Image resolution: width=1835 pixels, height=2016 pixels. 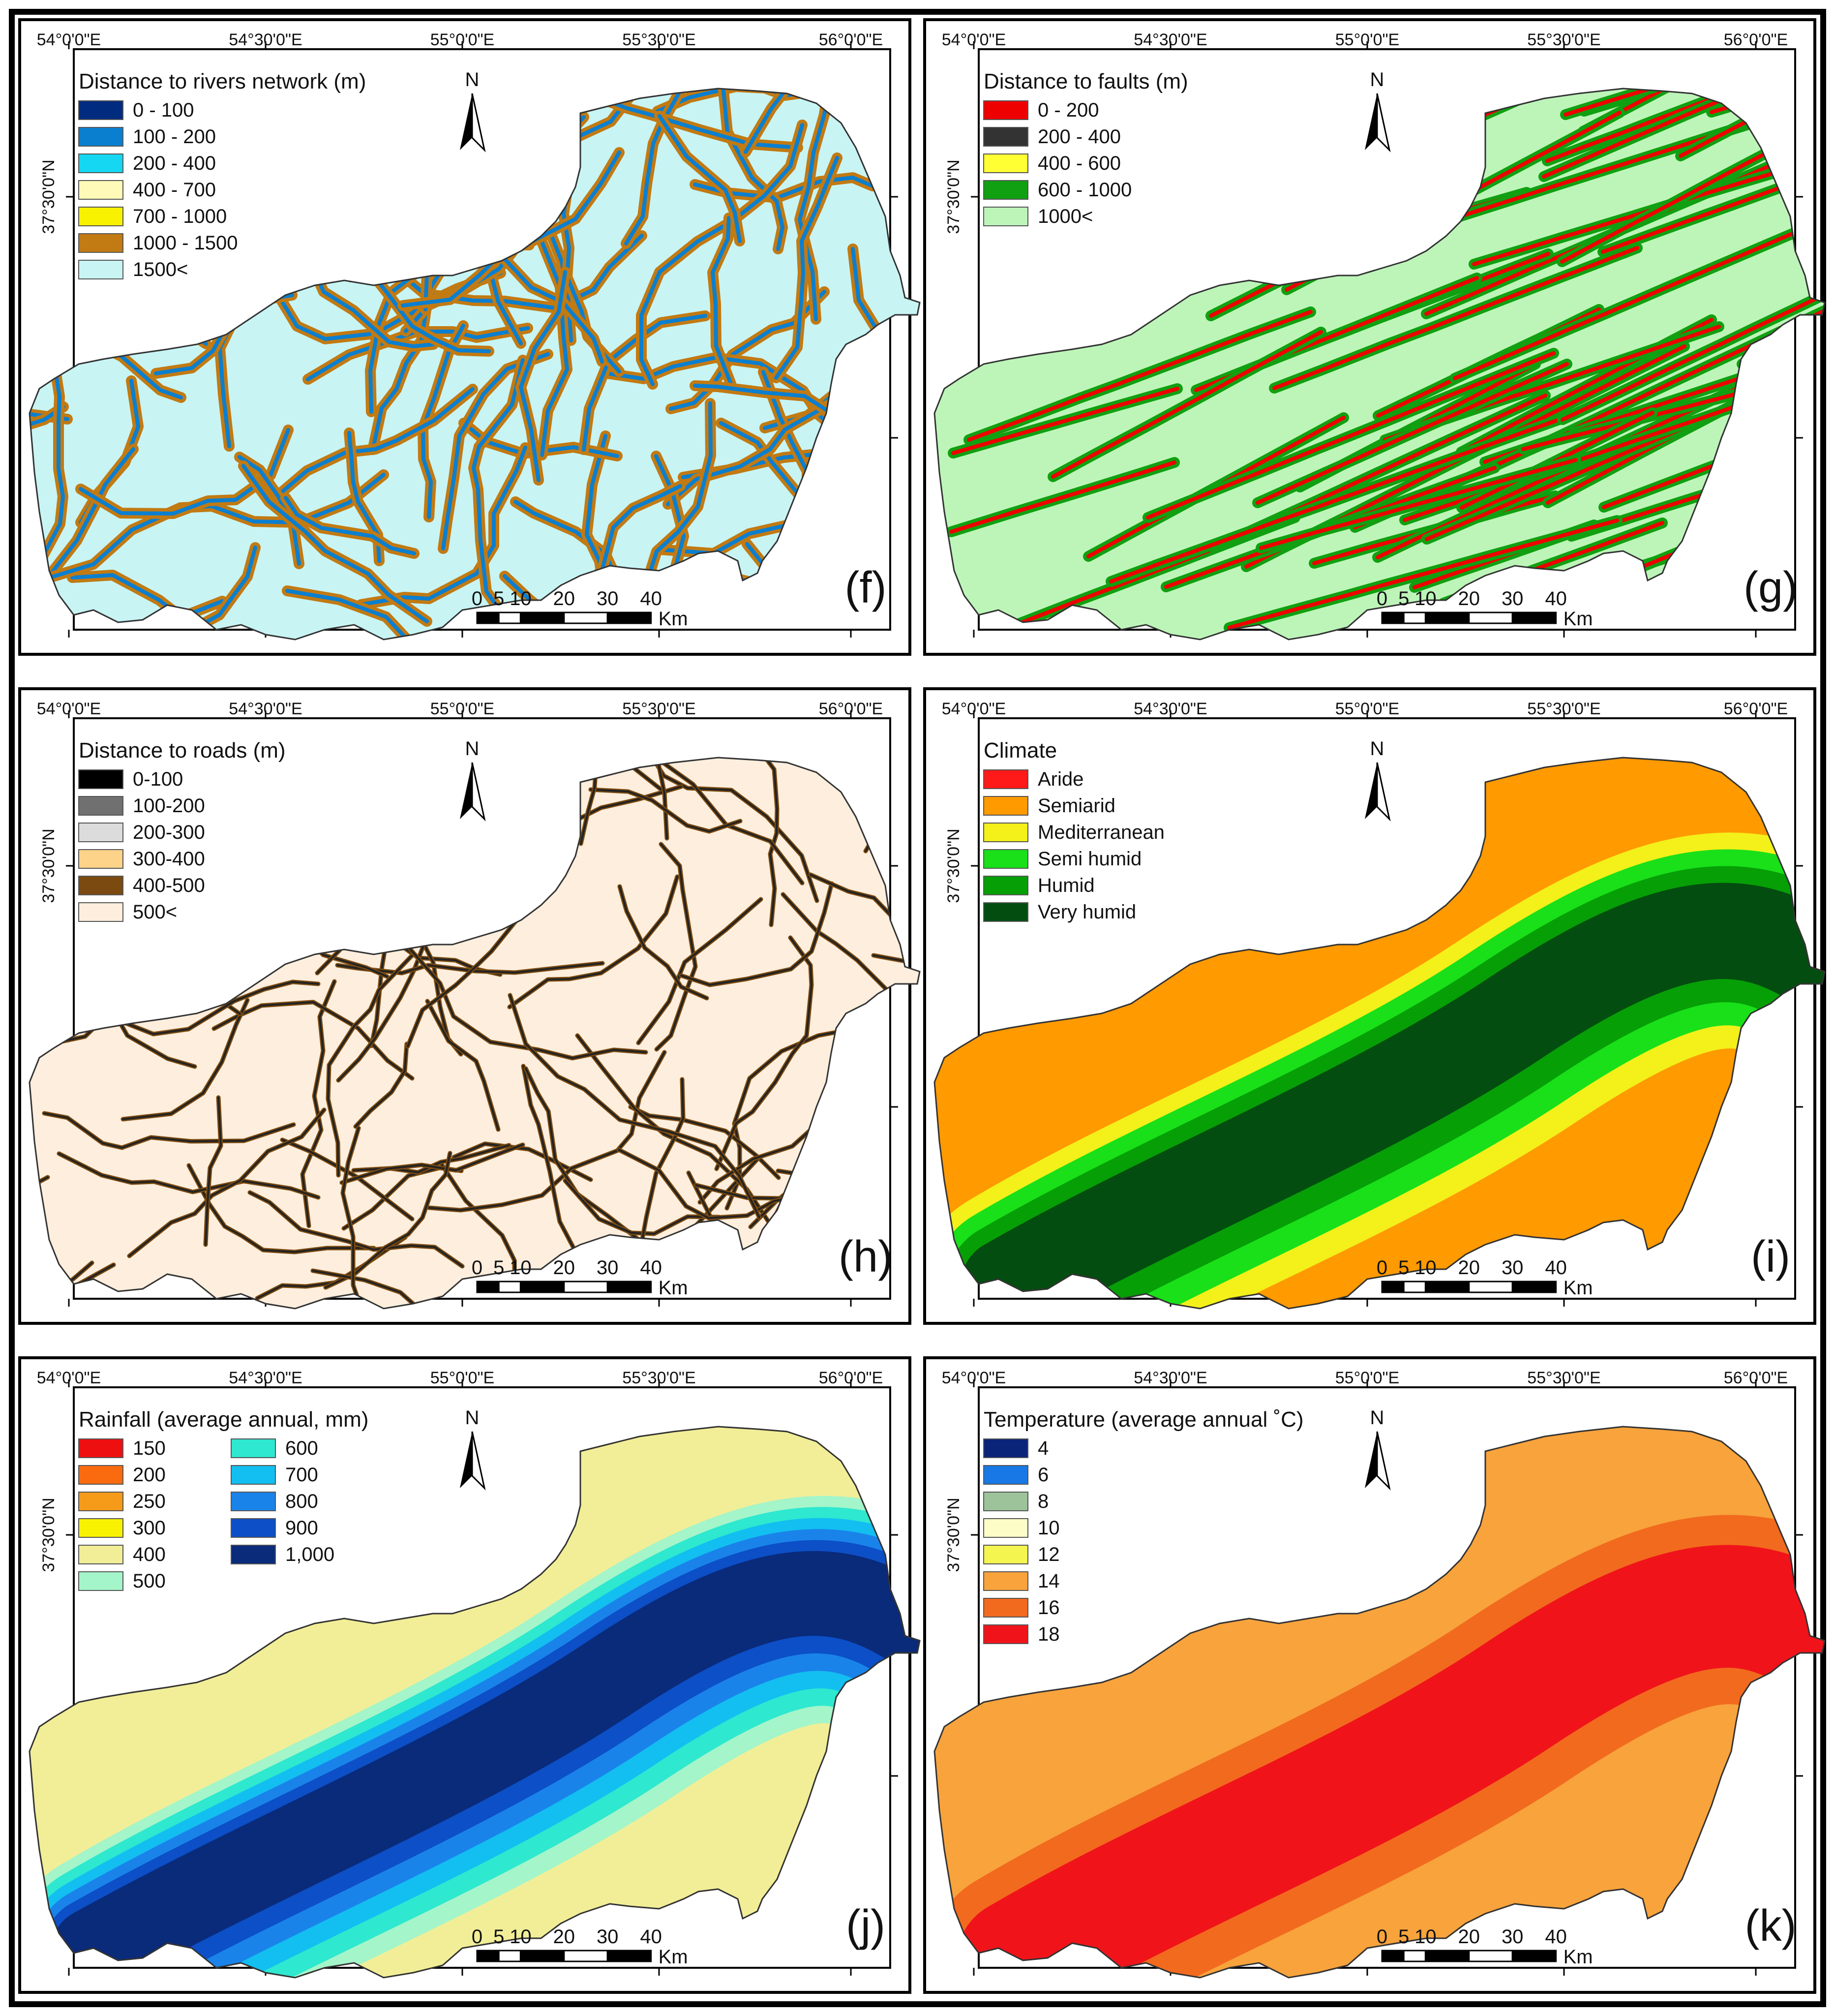 What do you see at coordinates (1060, 779) in the screenshot?
I see `legend-label: Aride` at bounding box center [1060, 779].